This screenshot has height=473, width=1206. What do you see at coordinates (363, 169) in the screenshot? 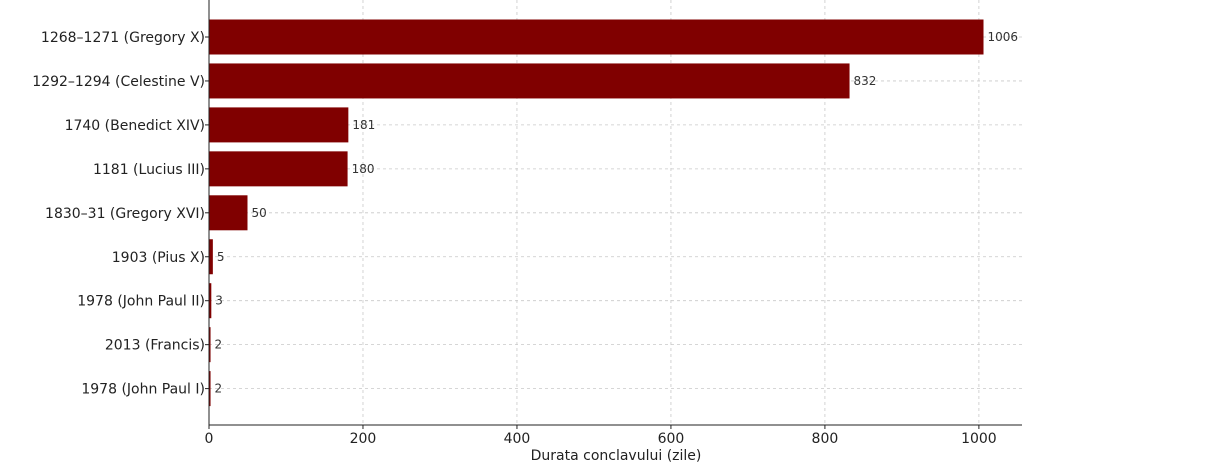
I see `bar-value-label: 180` at bounding box center [363, 169].